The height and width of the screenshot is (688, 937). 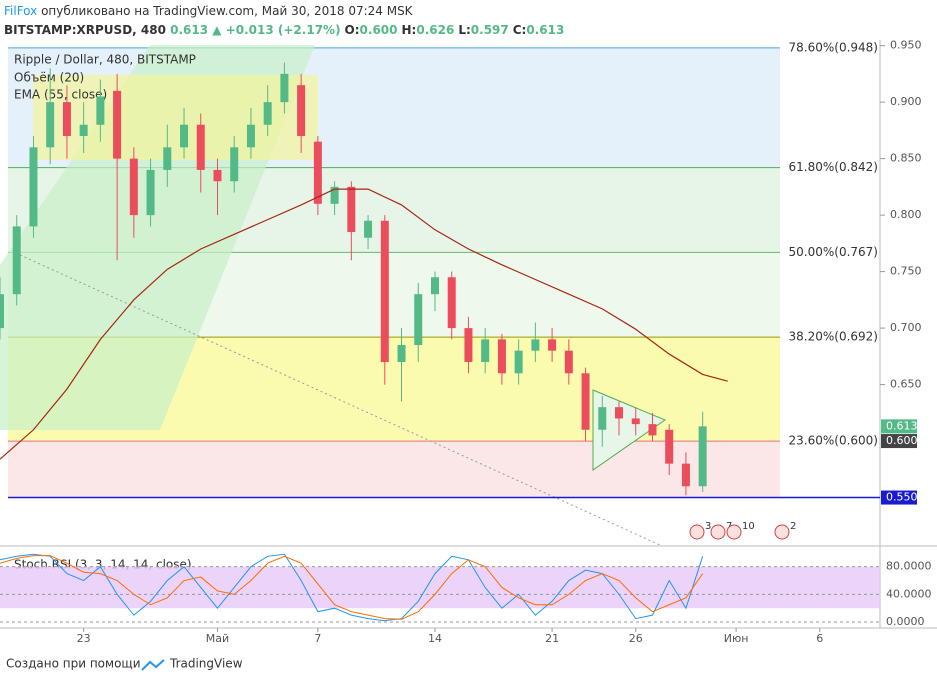 What do you see at coordinates (409, 30) in the screenshot?
I see `ohlc-key: H:` at bounding box center [409, 30].